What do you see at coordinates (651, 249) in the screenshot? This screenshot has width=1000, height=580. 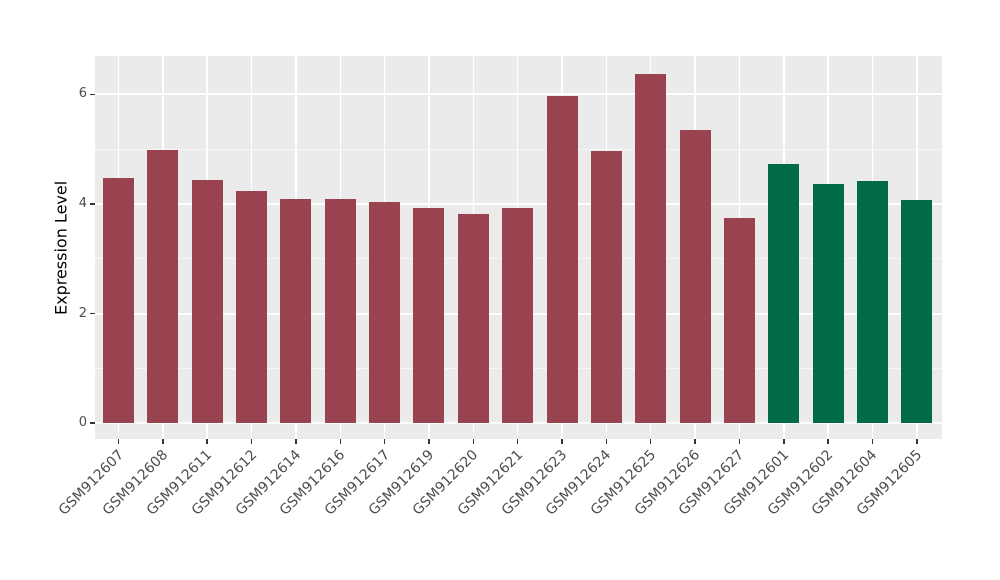 I see `bar-GSM912625` at bounding box center [651, 249].